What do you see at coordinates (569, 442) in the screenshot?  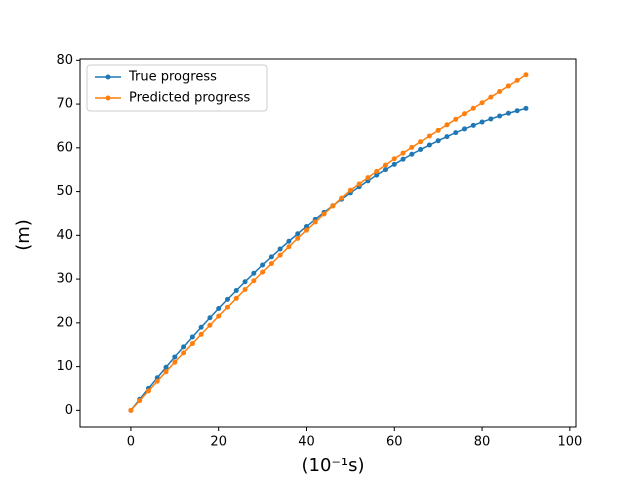 I see `x-tick-label: 100` at bounding box center [569, 442].